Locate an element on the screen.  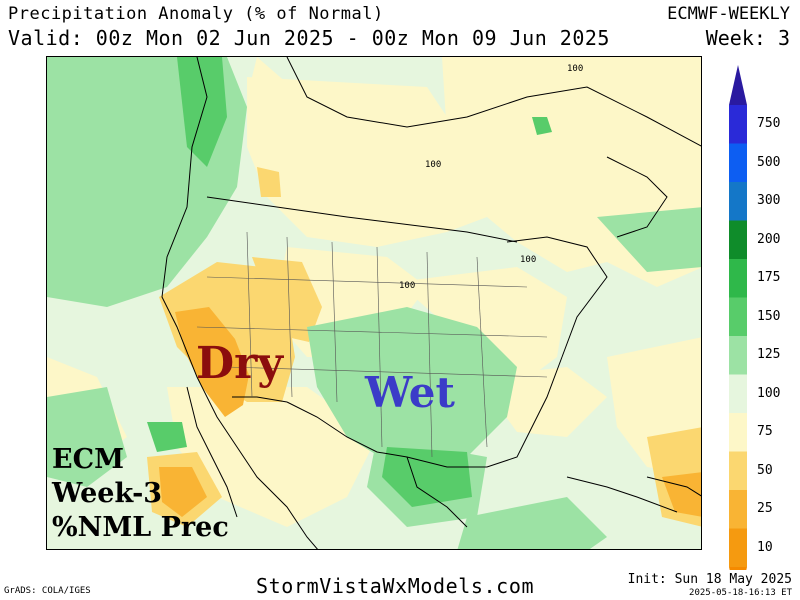
dry-label: Dry is located at coordinates (239, 363).